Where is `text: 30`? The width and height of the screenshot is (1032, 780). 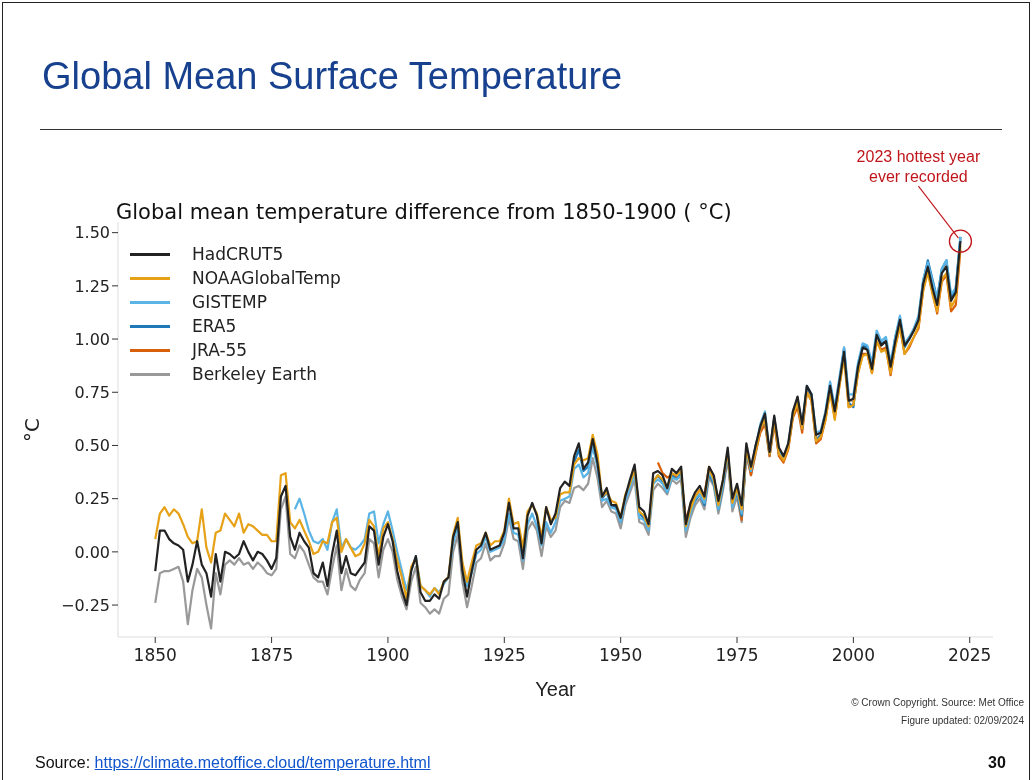
text: 30 is located at coordinates (997, 763).